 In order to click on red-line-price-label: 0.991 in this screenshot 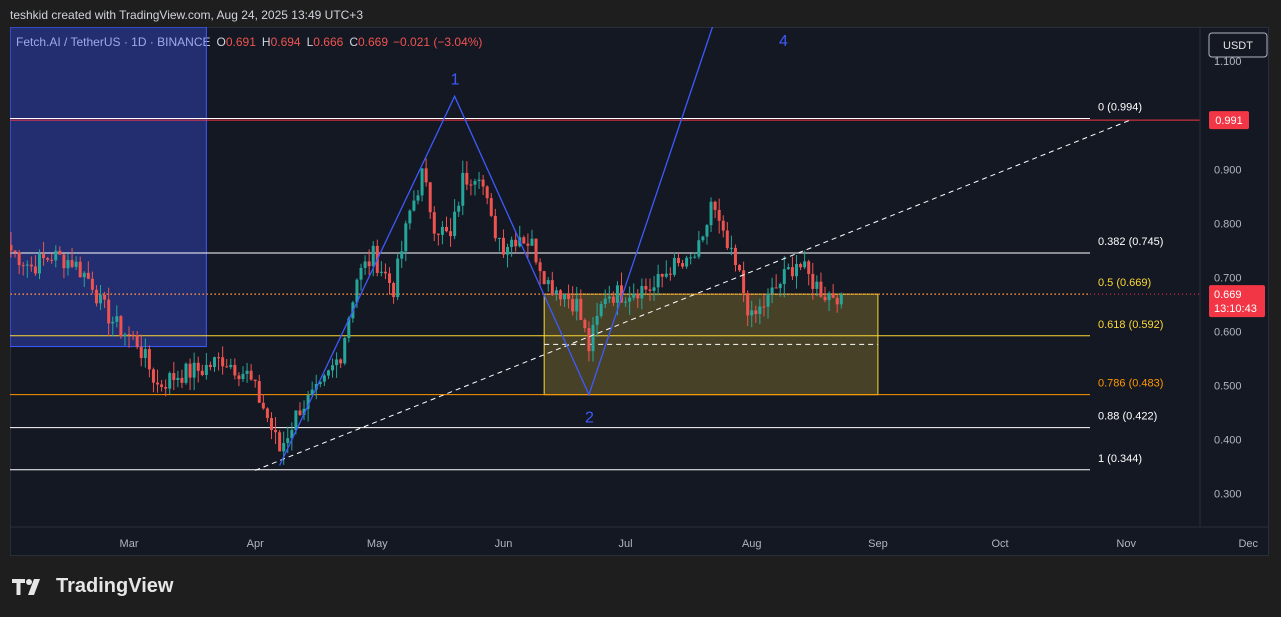, I will do `click(1229, 121)`.